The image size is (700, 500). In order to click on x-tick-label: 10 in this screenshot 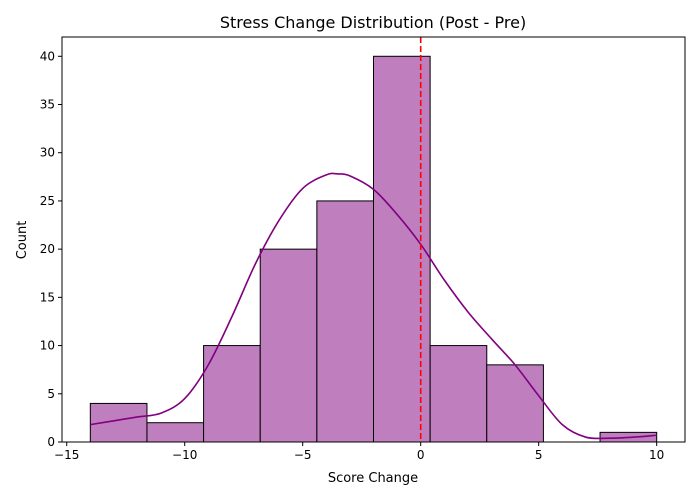, I will do `click(656, 455)`.